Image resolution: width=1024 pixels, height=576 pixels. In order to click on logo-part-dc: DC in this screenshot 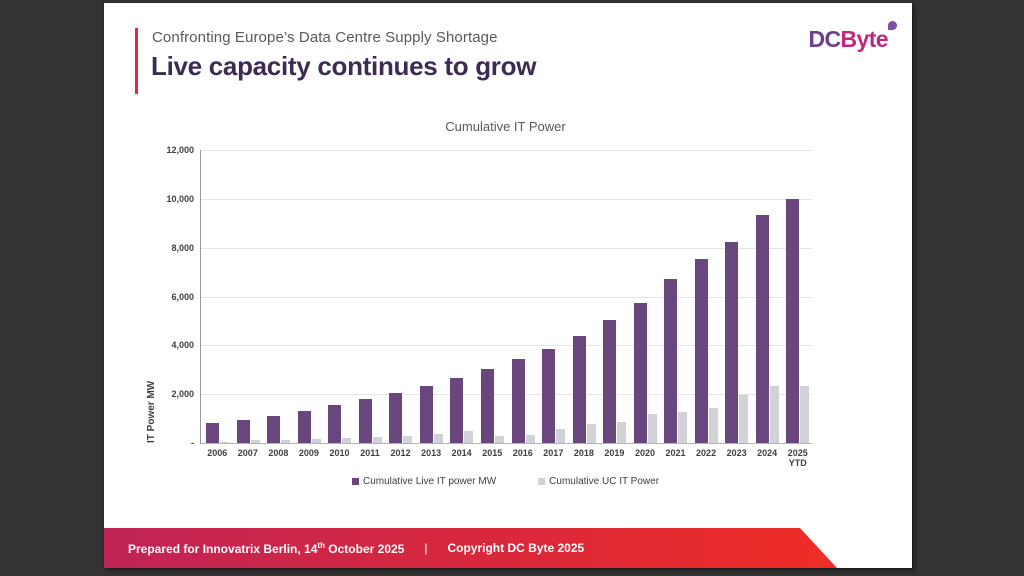, I will do `click(825, 39)`.